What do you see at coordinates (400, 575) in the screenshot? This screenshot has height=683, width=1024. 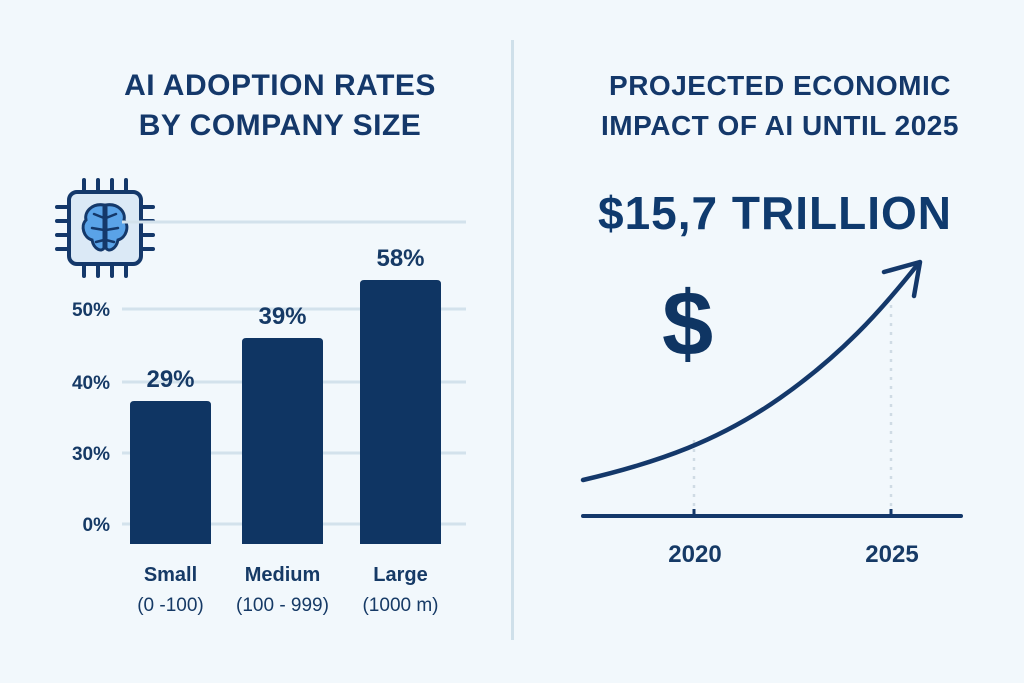 I see `category-label: Large` at bounding box center [400, 575].